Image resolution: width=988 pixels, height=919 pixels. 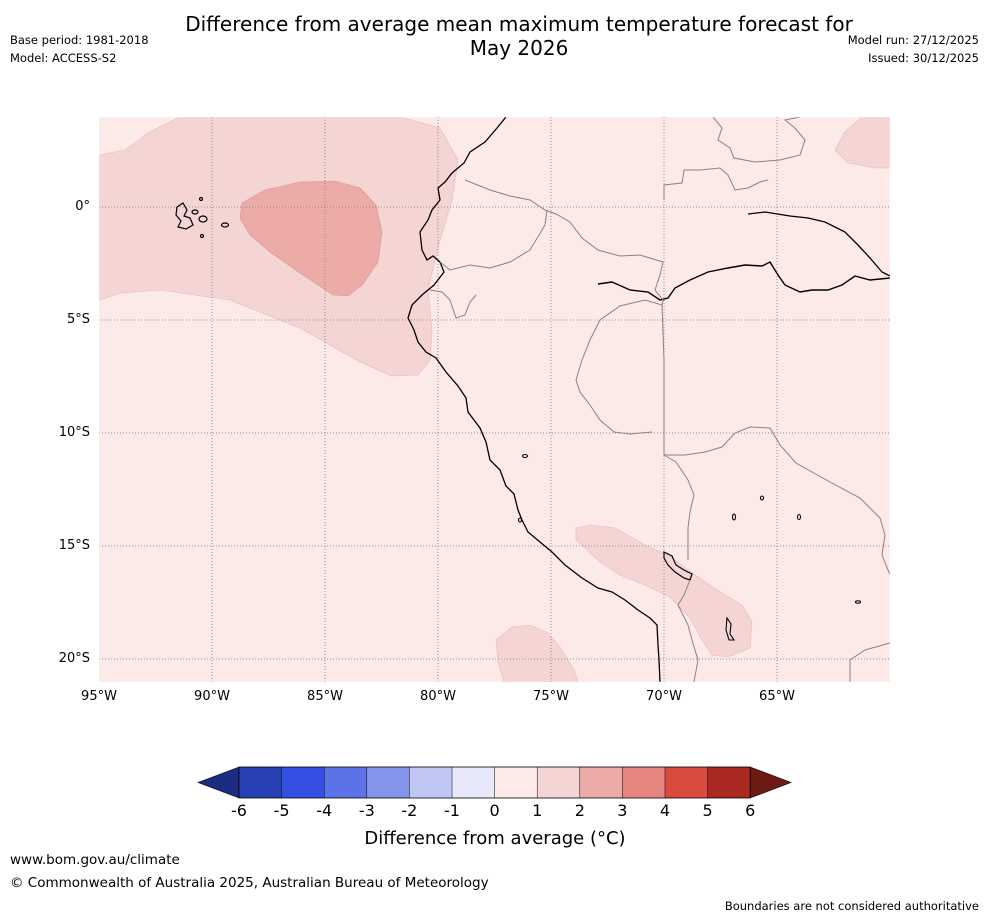 What do you see at coordinates (777, 696) in the screenshot?
I see `lon-label-65w: 65°W` at bounding box center [777, 696].